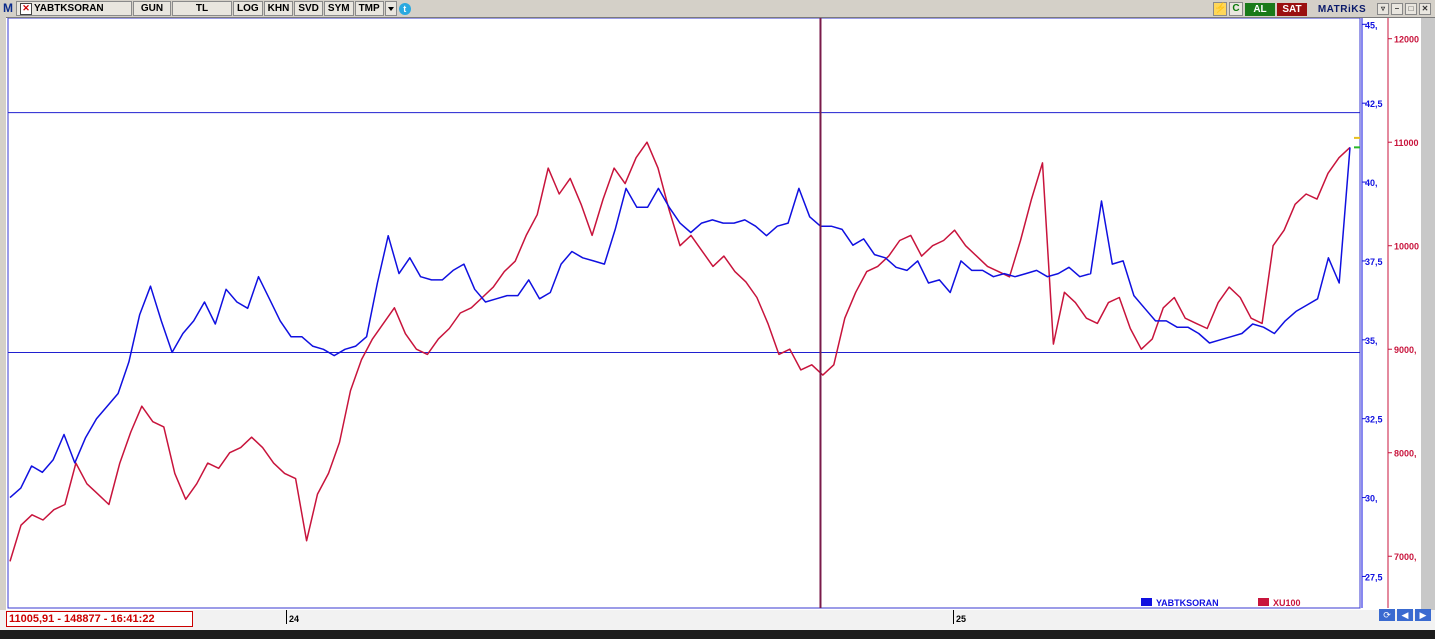  I want to click on refresh-c-icon: C, so click(1236, 9).